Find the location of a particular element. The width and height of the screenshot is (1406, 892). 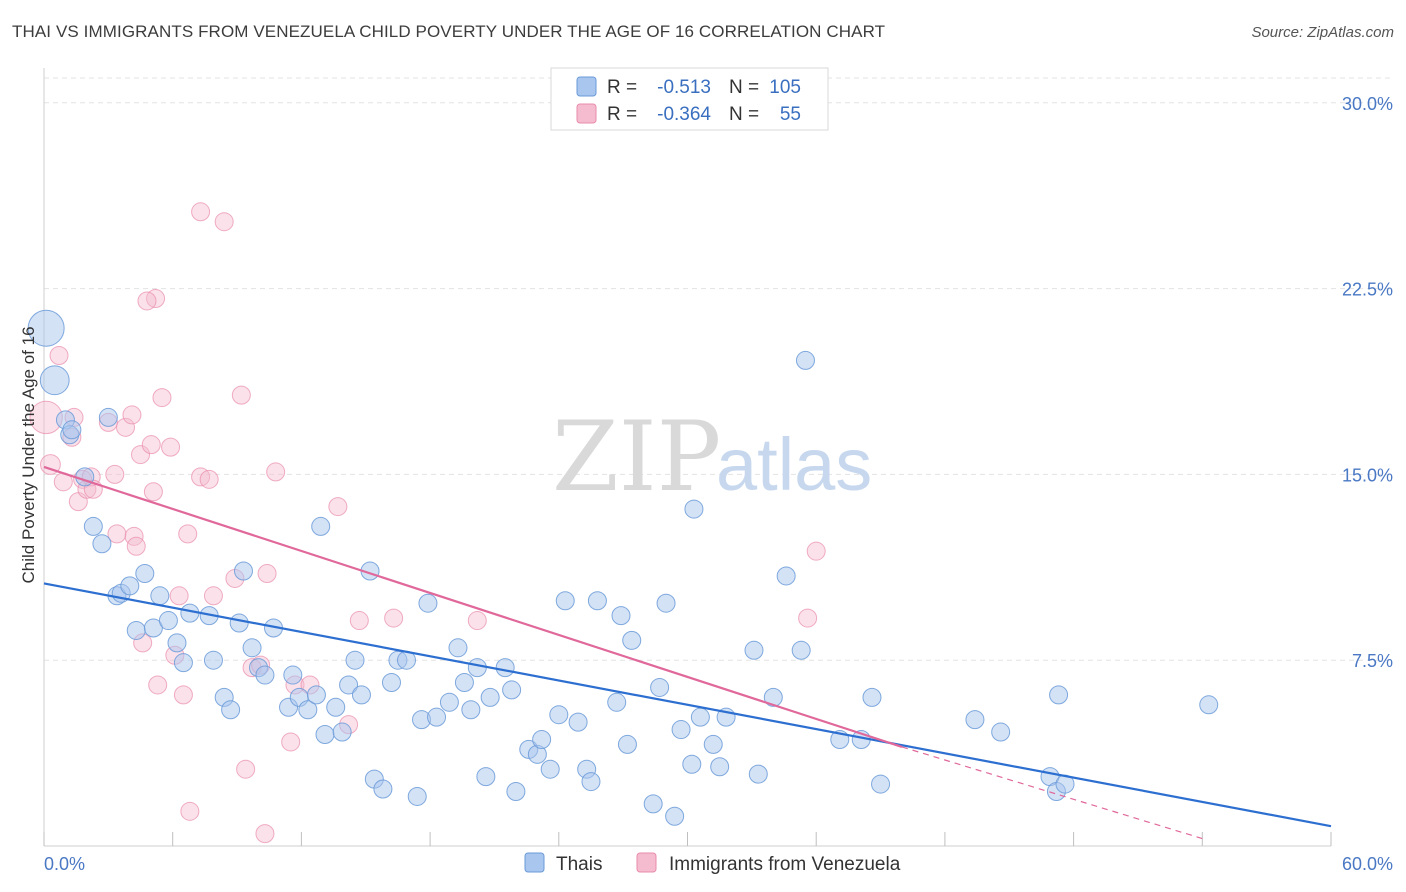

x-tick-label: 0.0% is located at coordinates (64, 864).